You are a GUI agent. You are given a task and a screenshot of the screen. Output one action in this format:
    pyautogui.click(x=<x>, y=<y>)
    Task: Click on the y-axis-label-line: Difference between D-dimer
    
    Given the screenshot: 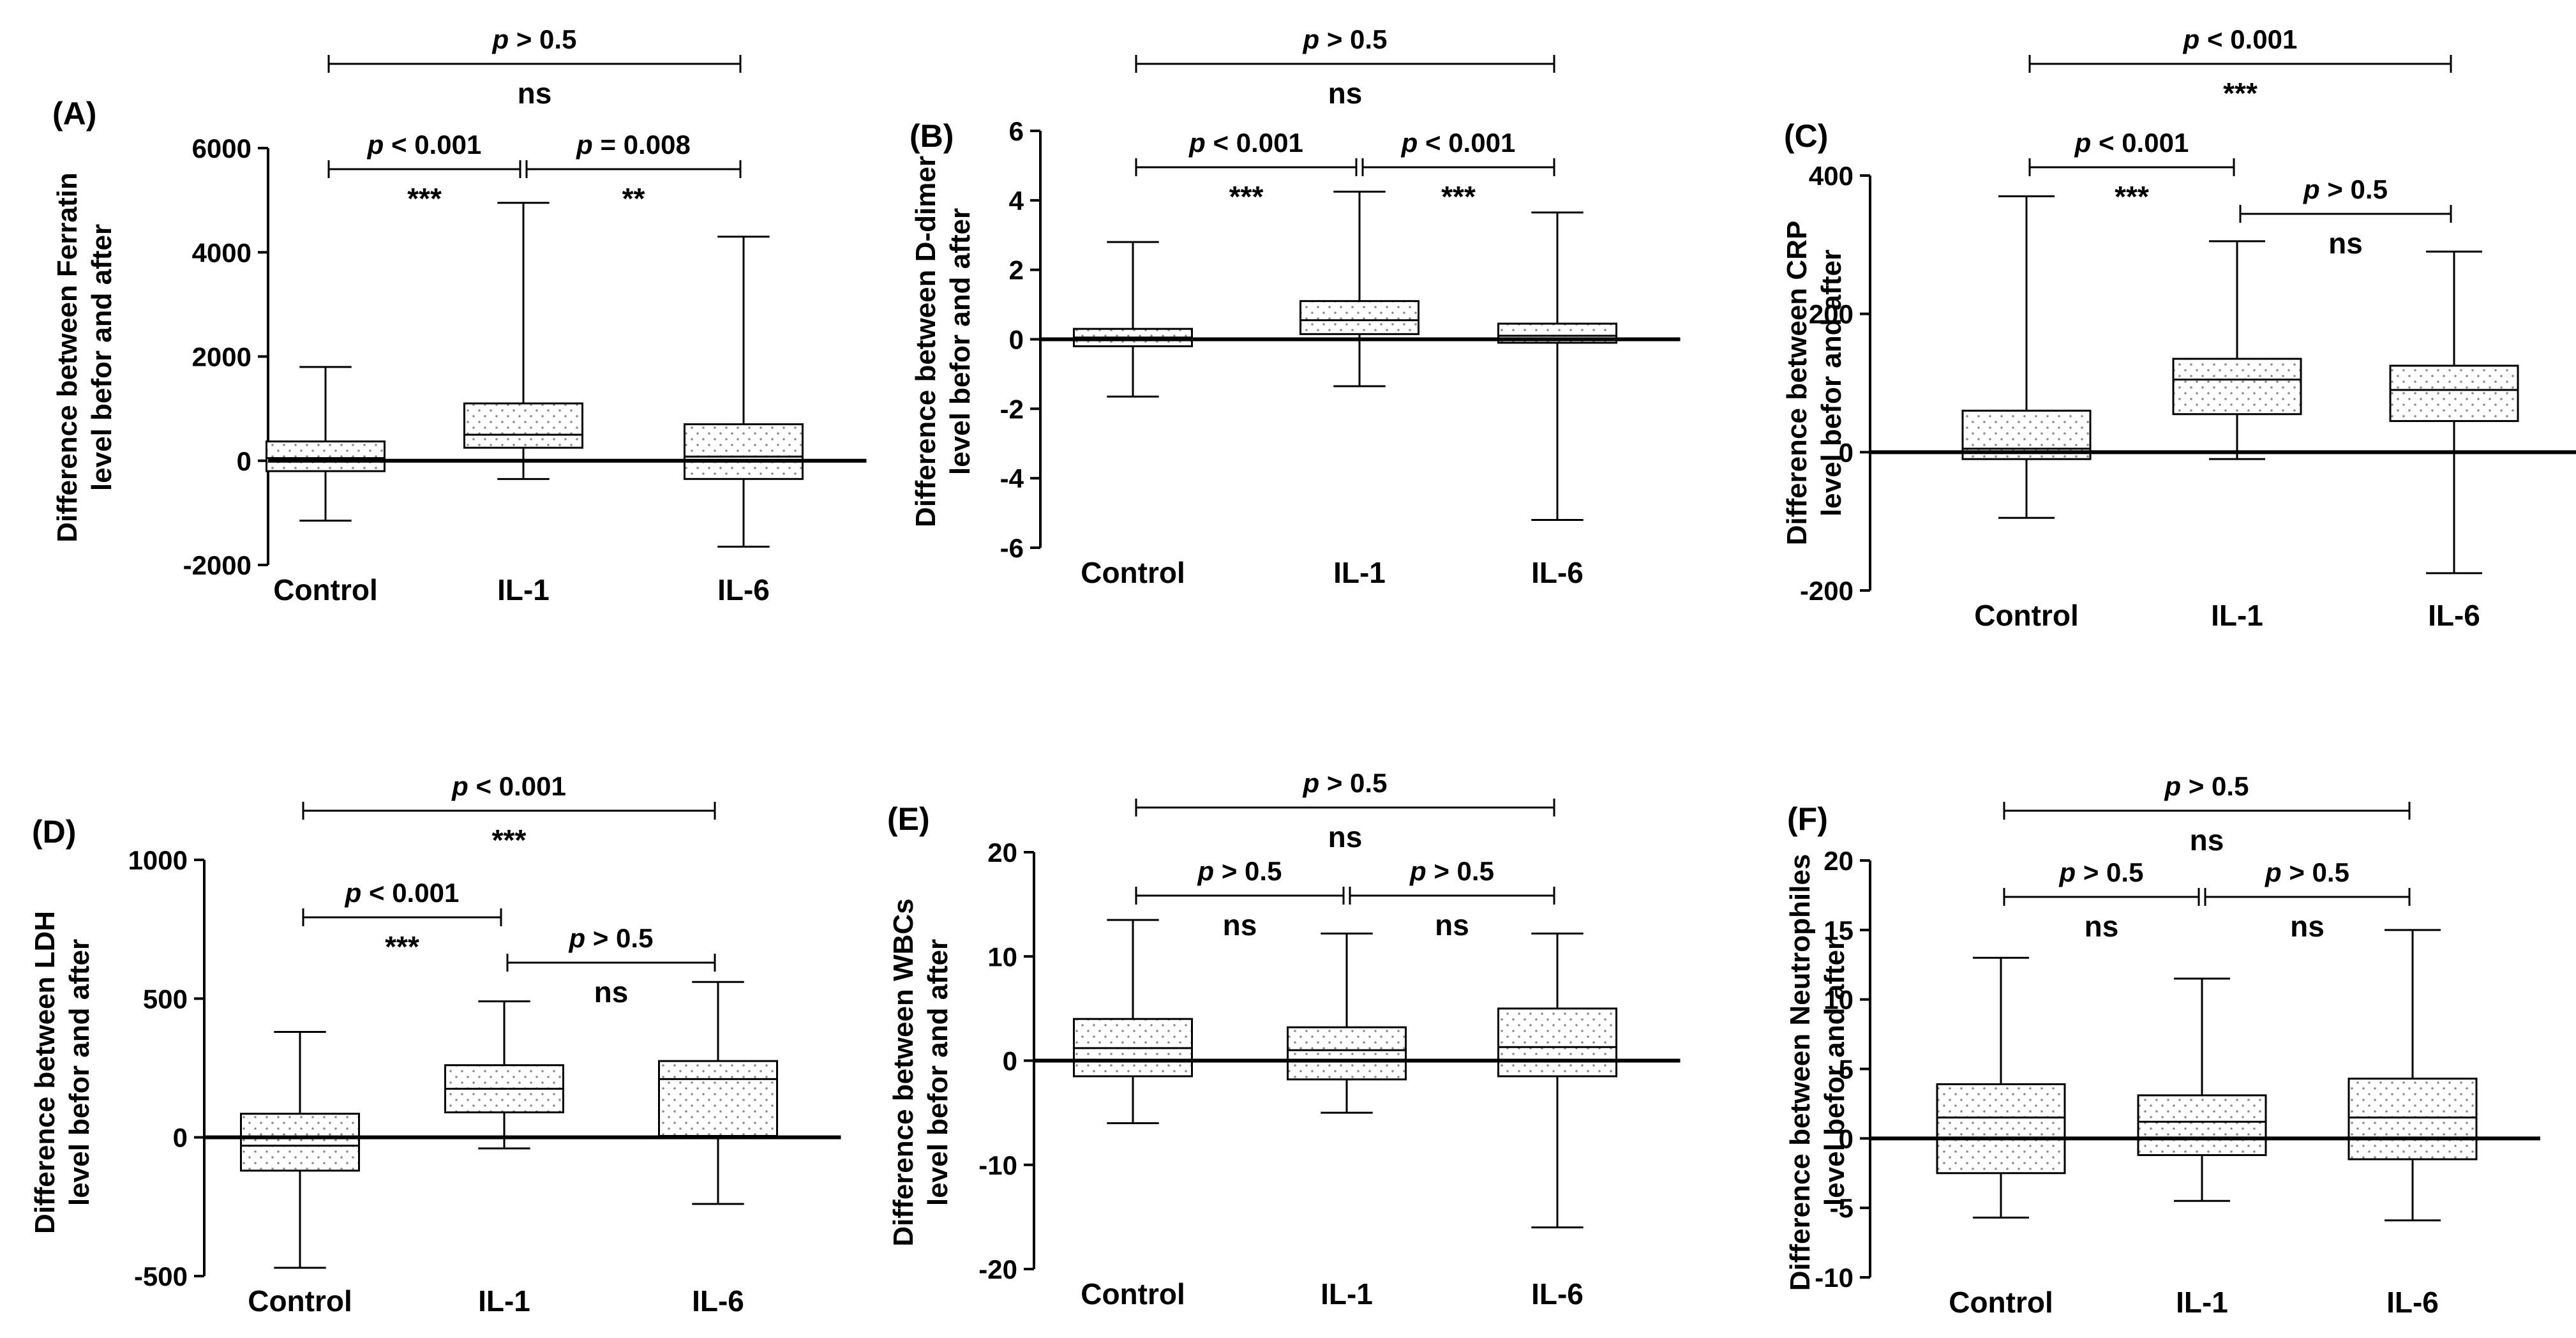 What is the action you would take?
    pyautogui.click(x=925, y=341)
    